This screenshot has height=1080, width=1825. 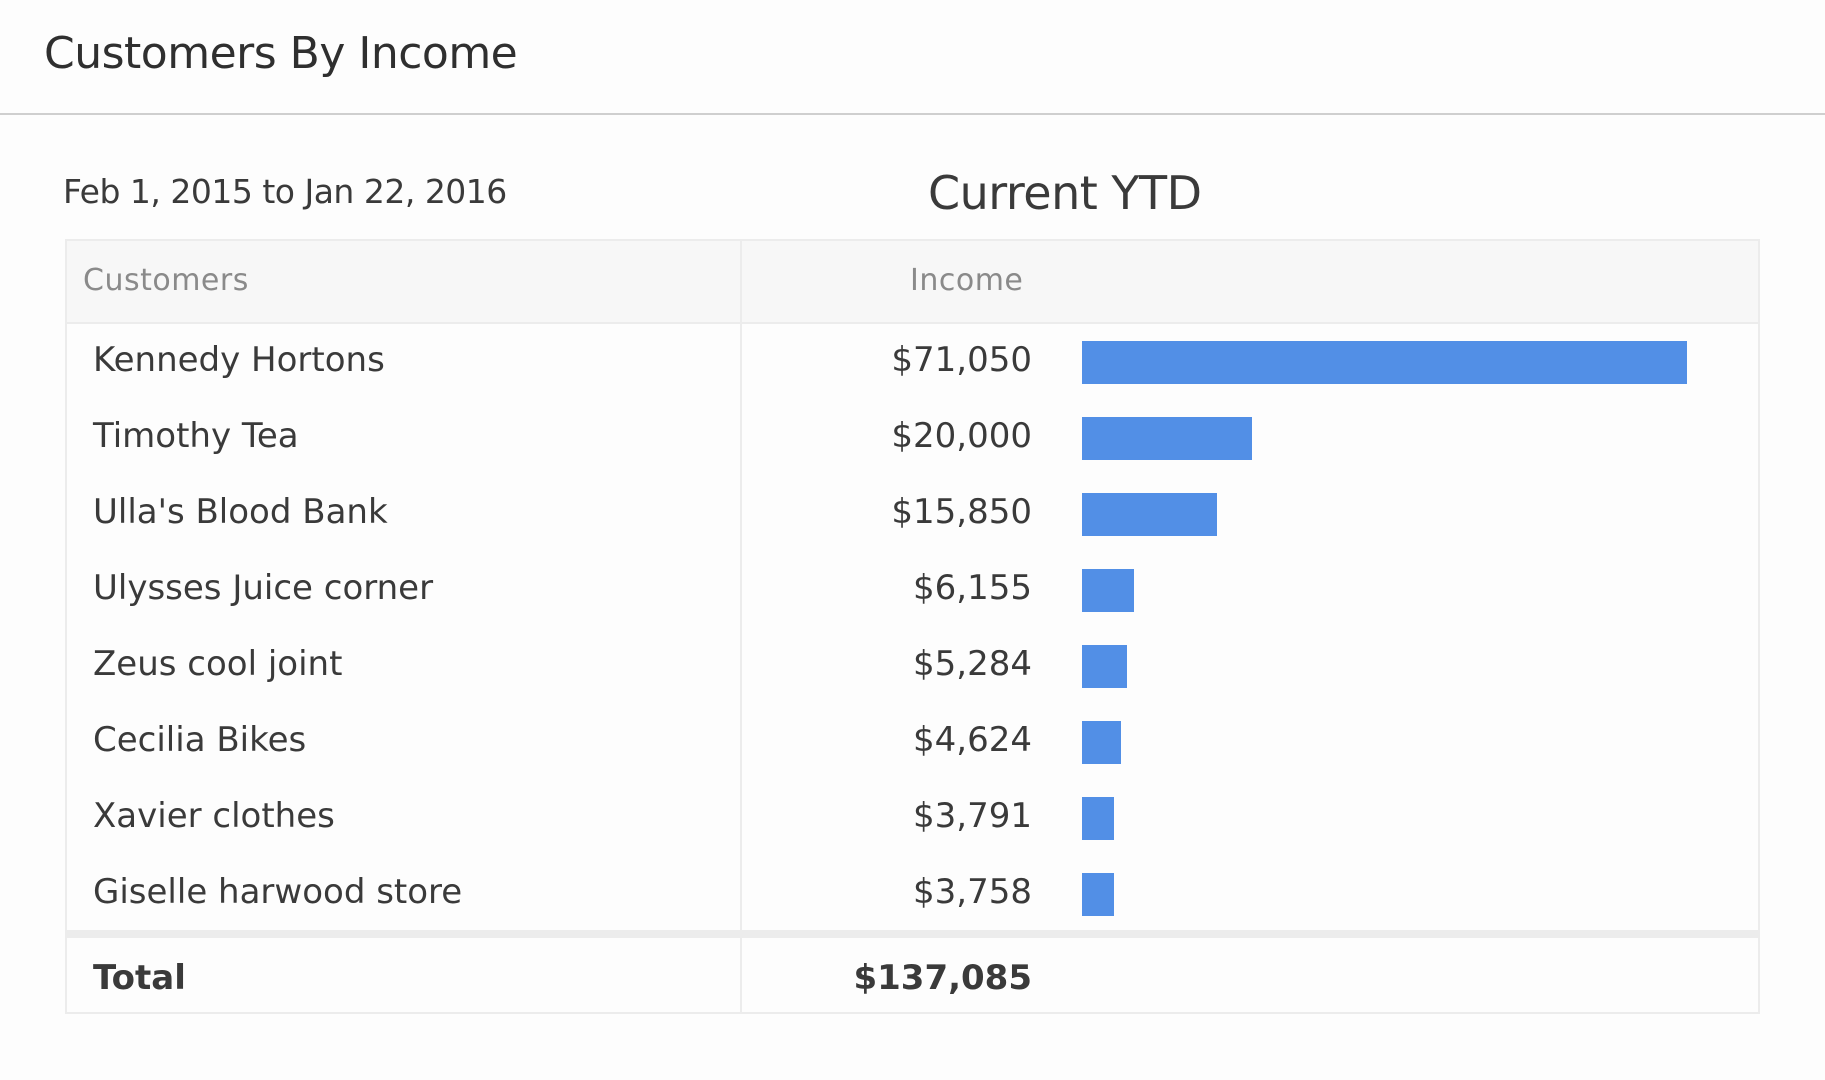 I want to click on column-header-income: Income, so click(x=967, y=280).